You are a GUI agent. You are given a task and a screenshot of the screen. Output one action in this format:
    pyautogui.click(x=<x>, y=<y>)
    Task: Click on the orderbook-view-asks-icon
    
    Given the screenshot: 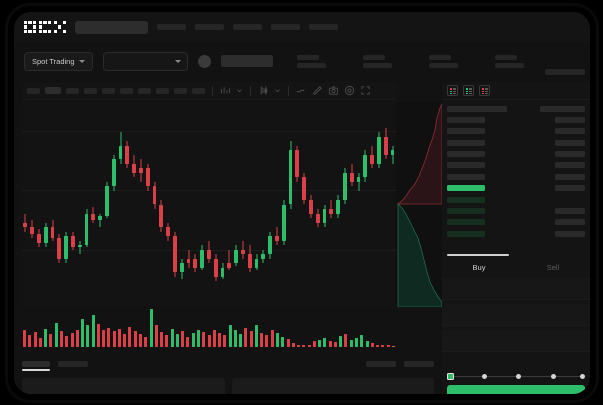 What is the action you would take?
    pyautogui.click(x=484, y=90)
    